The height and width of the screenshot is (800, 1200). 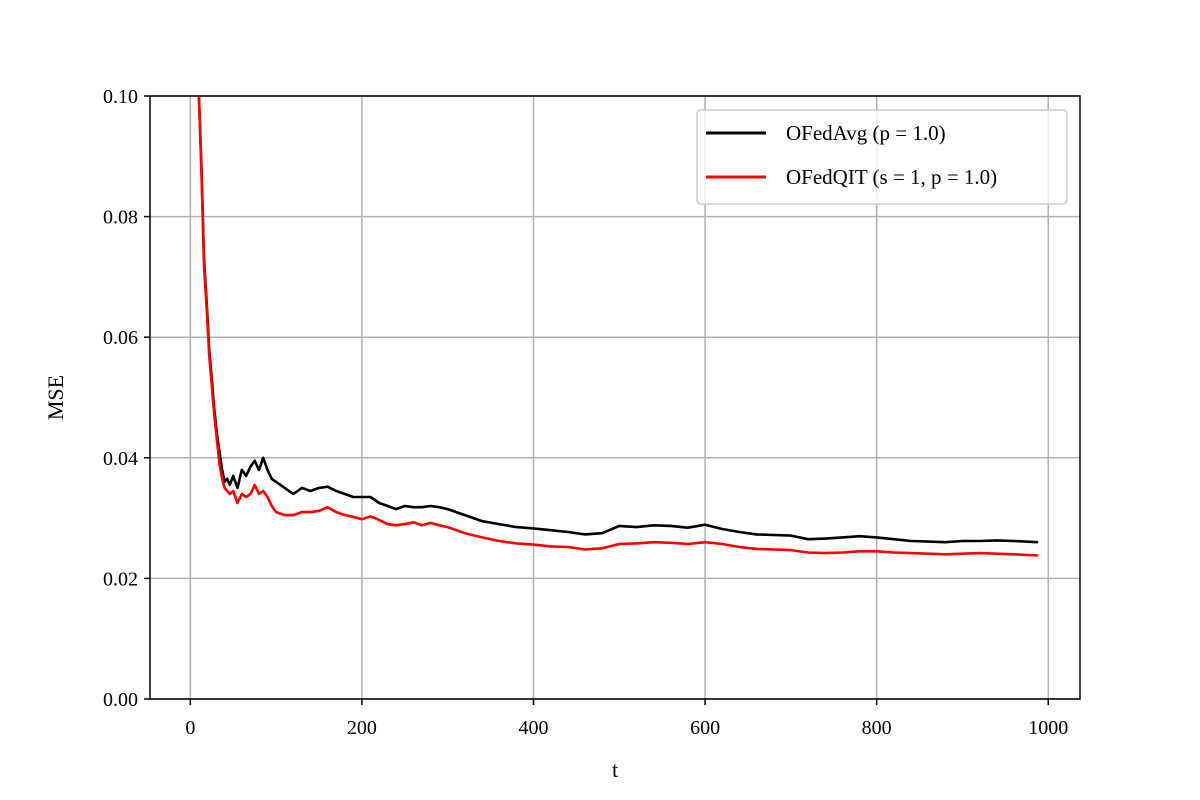 What do you see at coordinates (866, 133) in the screenshot?
I see `legend-label-ofedavg: OFedAvg (p = 1.0)` at bounding box center [866, 133].